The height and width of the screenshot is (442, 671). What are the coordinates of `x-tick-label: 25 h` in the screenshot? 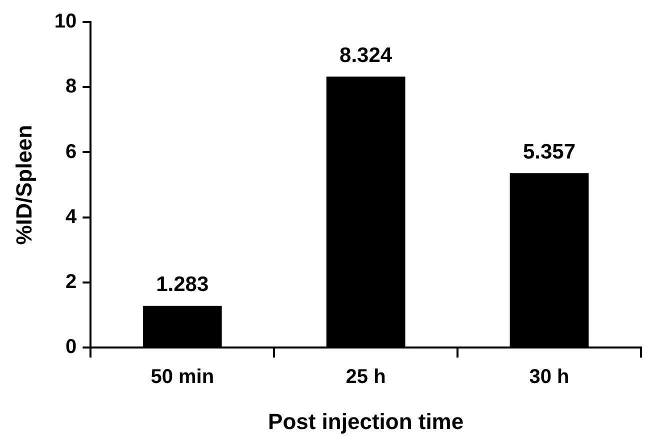 It's located at (366, 377).